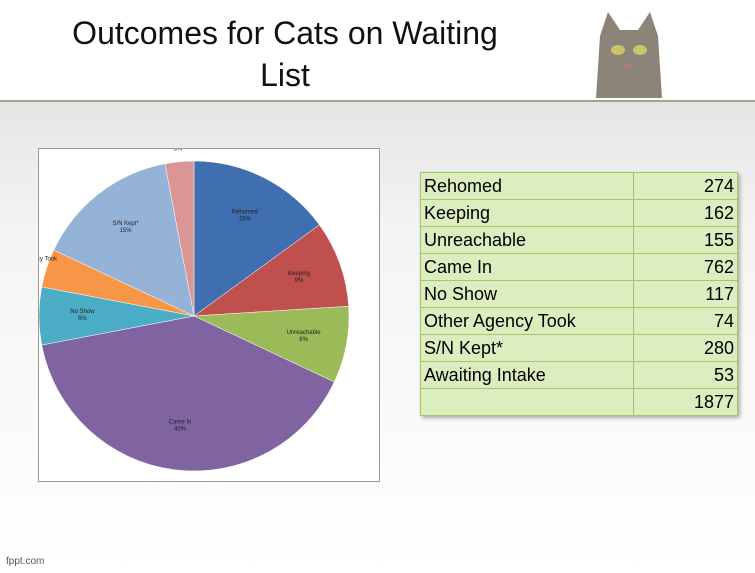 Image resolution: width=755 pixels, height=573 pixels. Describe the element at coordinates (245, 213) in the screenshot. I see `slice-label: Rehomed` at that location.